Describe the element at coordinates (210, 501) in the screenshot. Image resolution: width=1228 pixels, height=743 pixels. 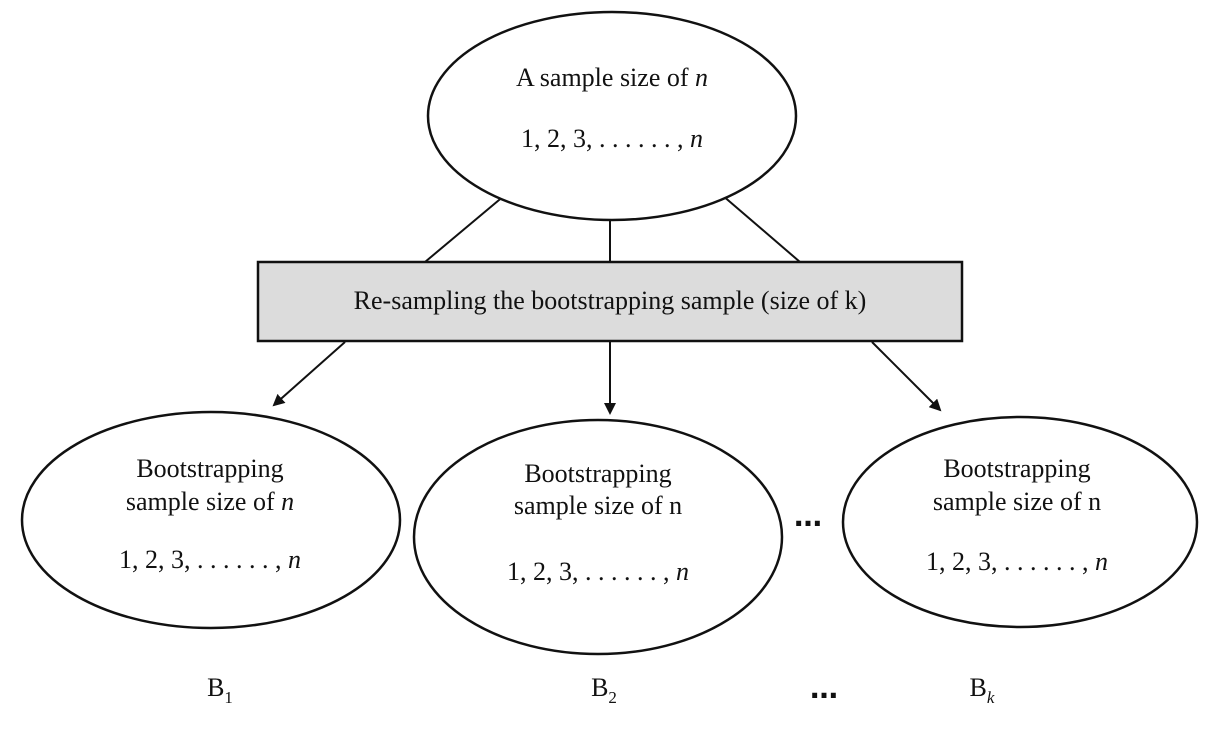
I see `sample-1-line2: sample size of n` at that location.